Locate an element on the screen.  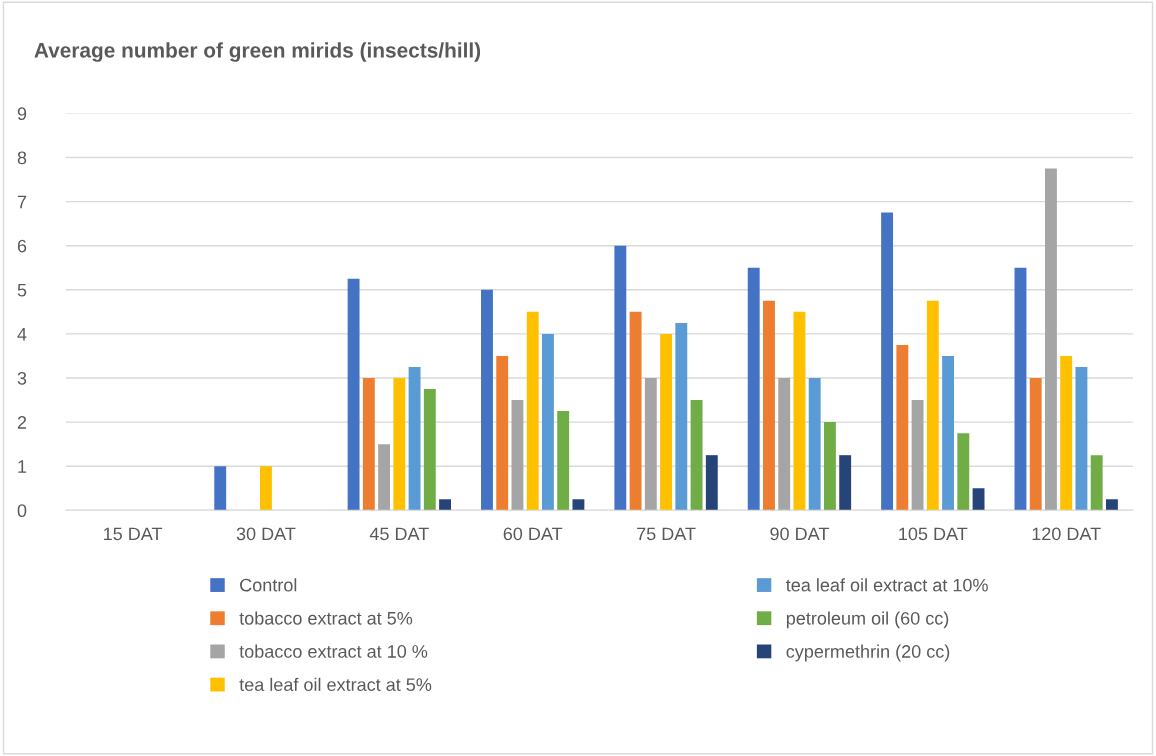
legend-label: cypermethrin (20 cc) is located at coordinates (868, 653).